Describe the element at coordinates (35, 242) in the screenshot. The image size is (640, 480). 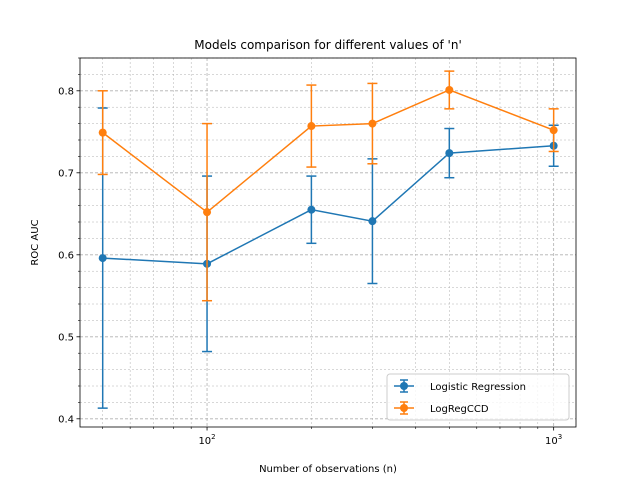
I see `y-axis-label: ROC AUC` at that location.